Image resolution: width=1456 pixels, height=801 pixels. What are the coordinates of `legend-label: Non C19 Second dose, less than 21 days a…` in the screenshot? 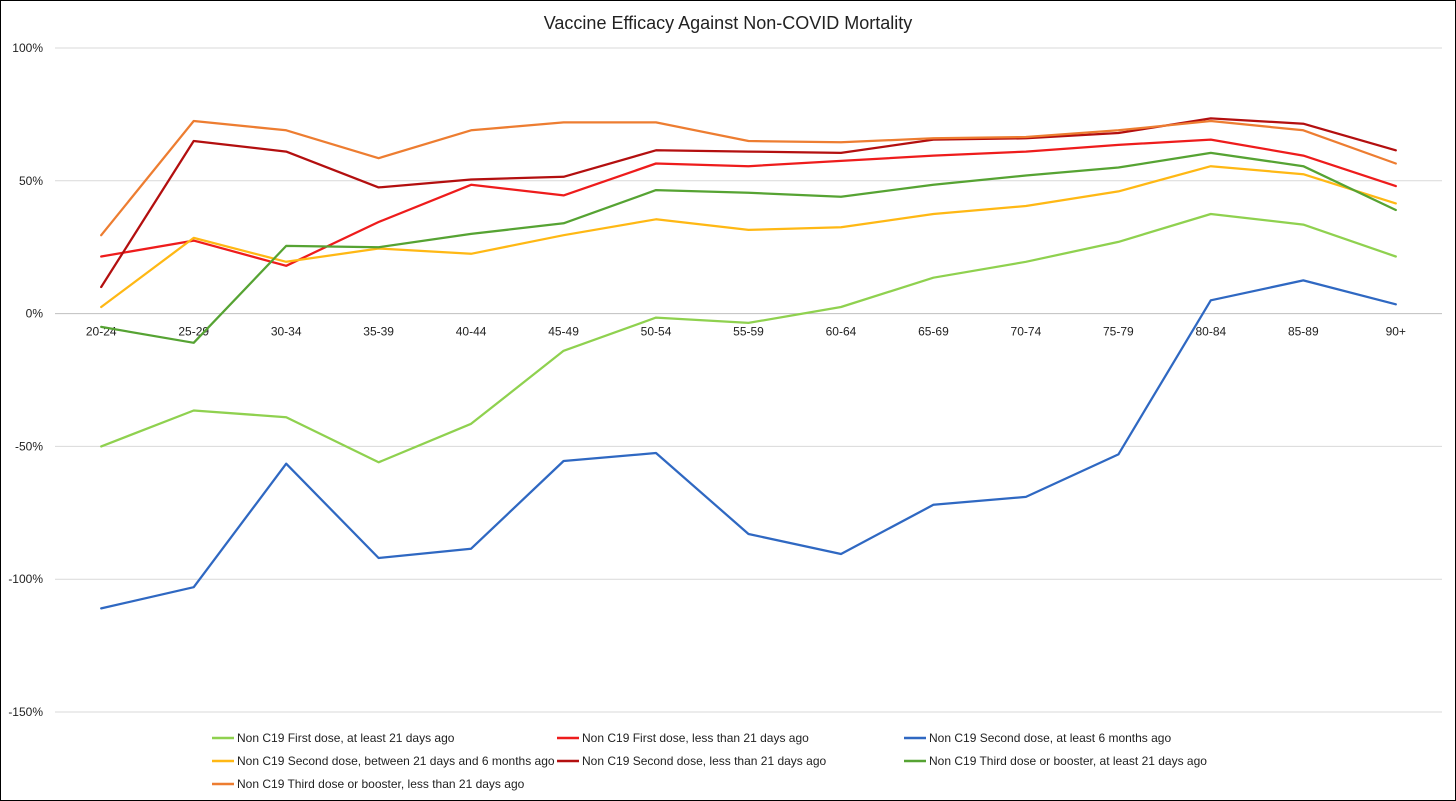 It's located at (704, 761).